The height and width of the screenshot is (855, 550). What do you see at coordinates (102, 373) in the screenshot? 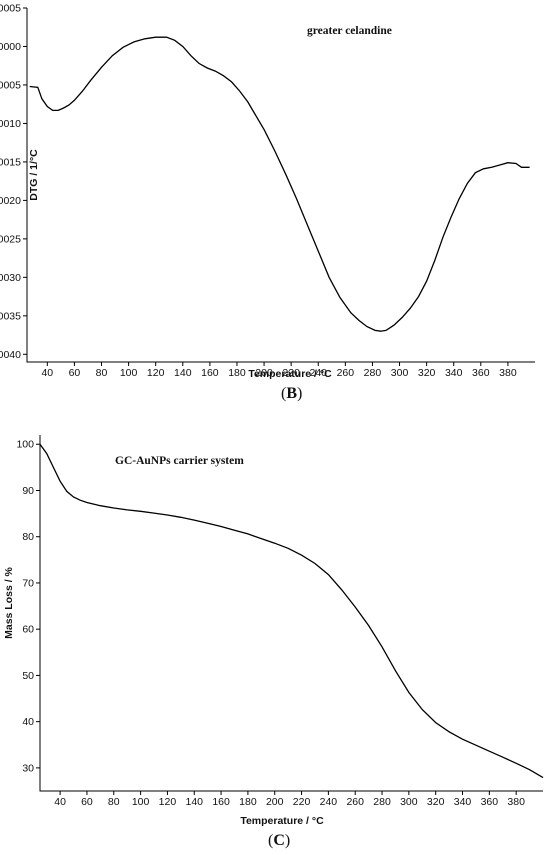
I see `chart-b-x-tick-label: 80` at bounding box center [102, 373].